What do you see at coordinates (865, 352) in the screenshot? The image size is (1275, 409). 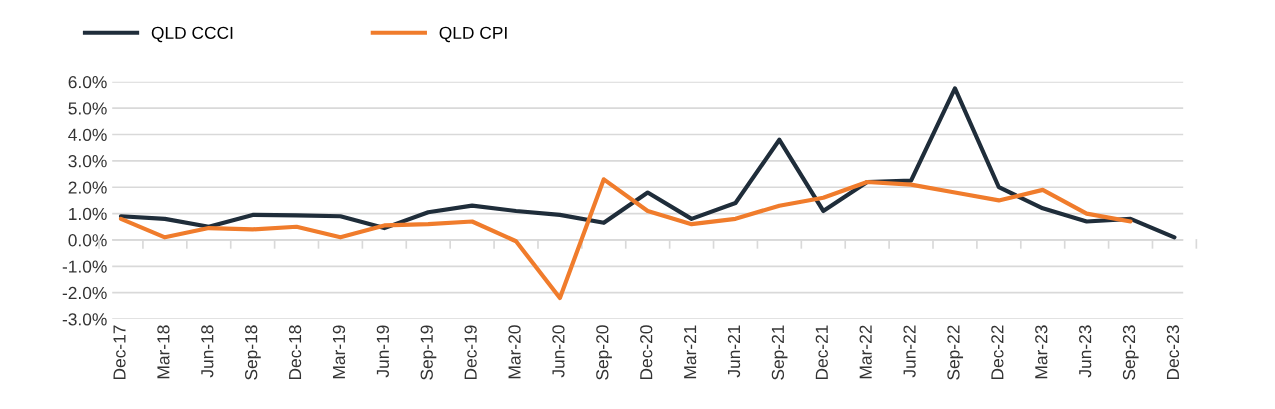 I see `x-tick-label: Mar-22` at bounding box center [865, 352].